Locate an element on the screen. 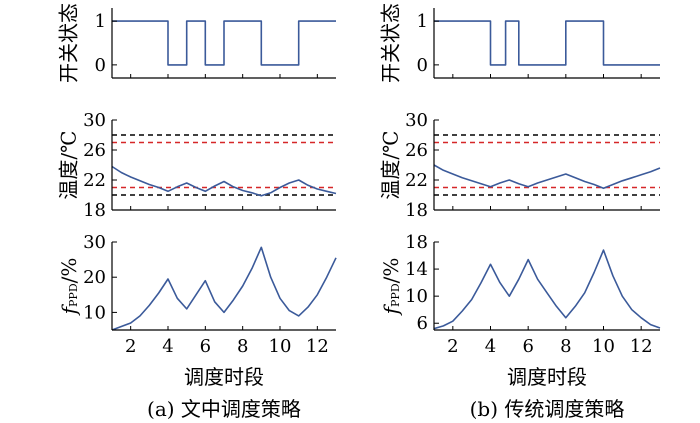 Image resolution: width=700 pixels, height=423 pixels. y-tick-label: 14 is located at coordinates (416, 269).